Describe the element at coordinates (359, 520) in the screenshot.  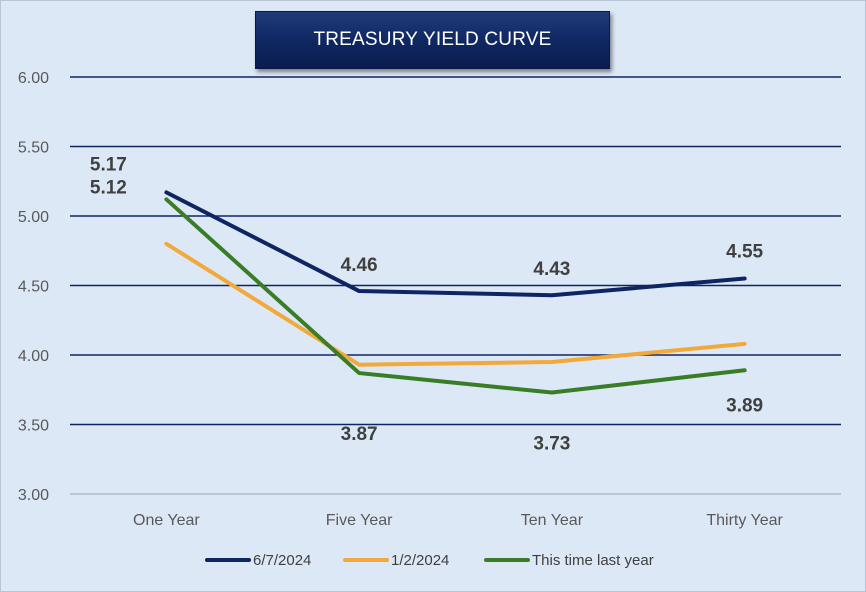
I see `x-tick-label: Five Year` at that location.